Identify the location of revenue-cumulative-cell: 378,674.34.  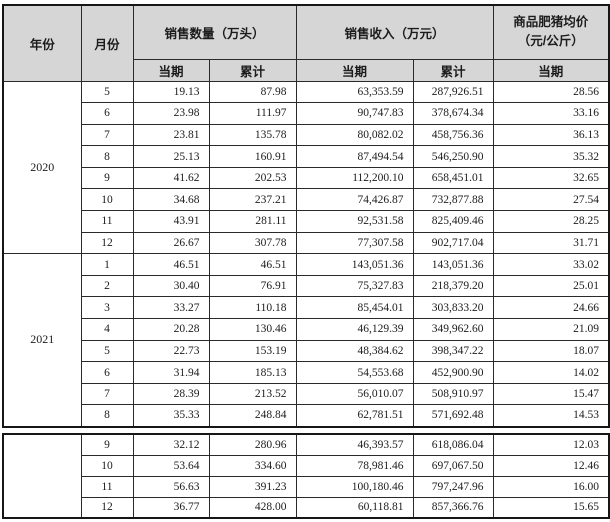
(453, 113).